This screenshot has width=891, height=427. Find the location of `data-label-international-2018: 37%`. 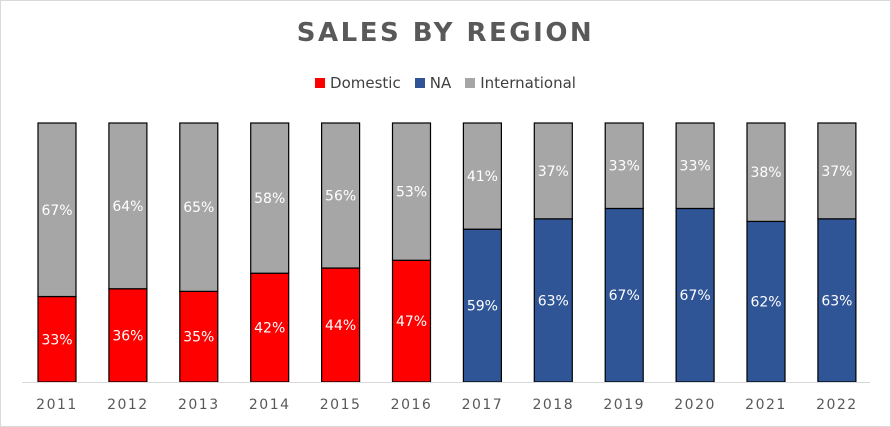

data-label-international-2018: 37% is located at coordinates (553, 172).